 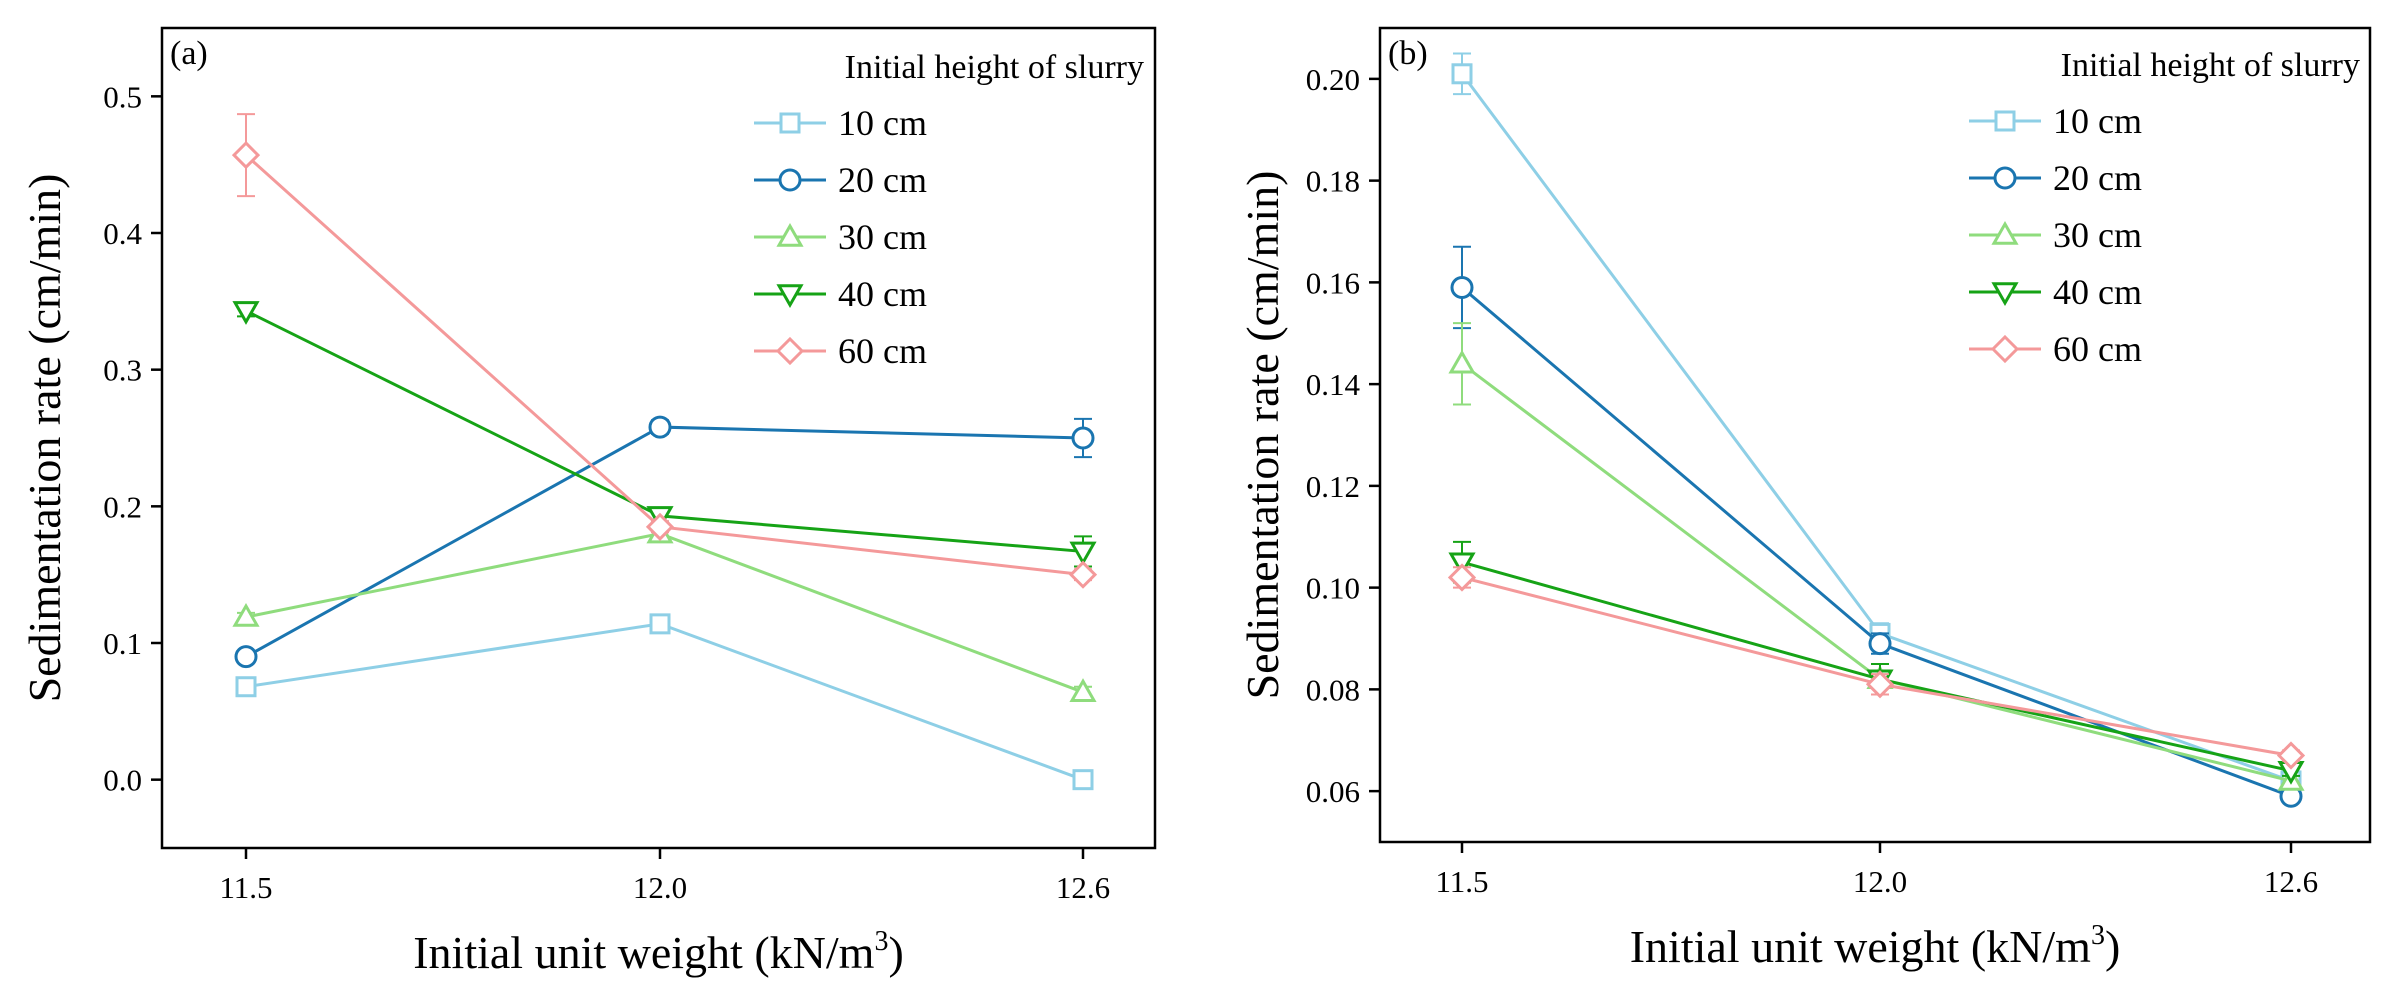 What do you see at coordinates (1408, 53) in the screenshot?
I see `panel-label: (b)` at bounding box center [1408, 53].